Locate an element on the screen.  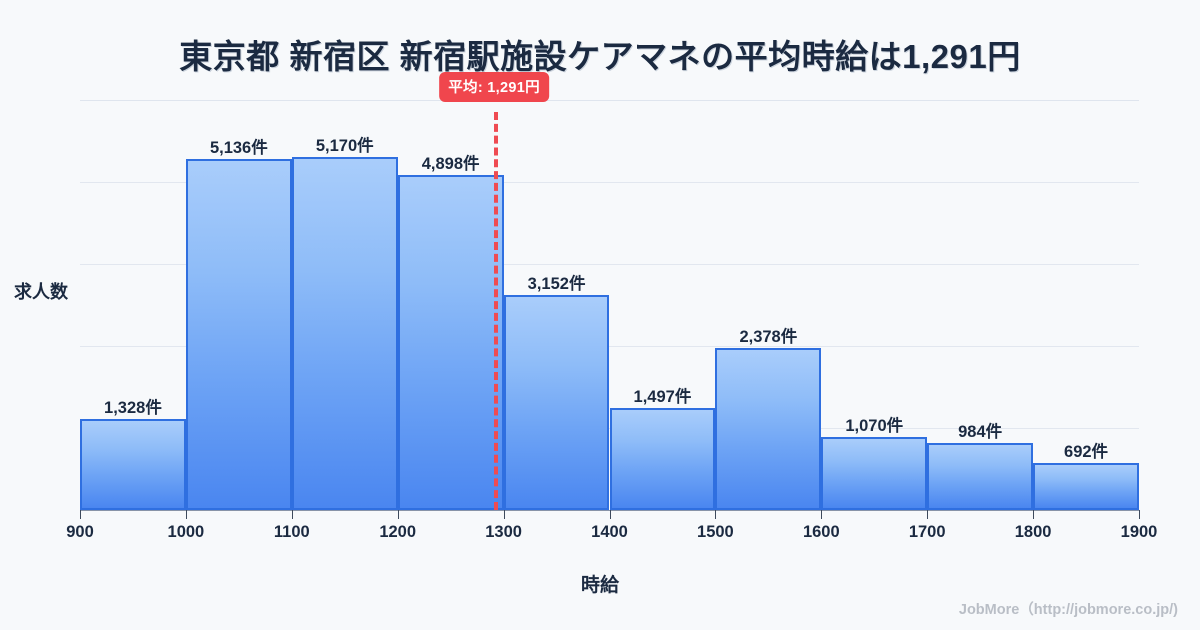
x-tick-label: 1100 is located at coordinates (291, 532).